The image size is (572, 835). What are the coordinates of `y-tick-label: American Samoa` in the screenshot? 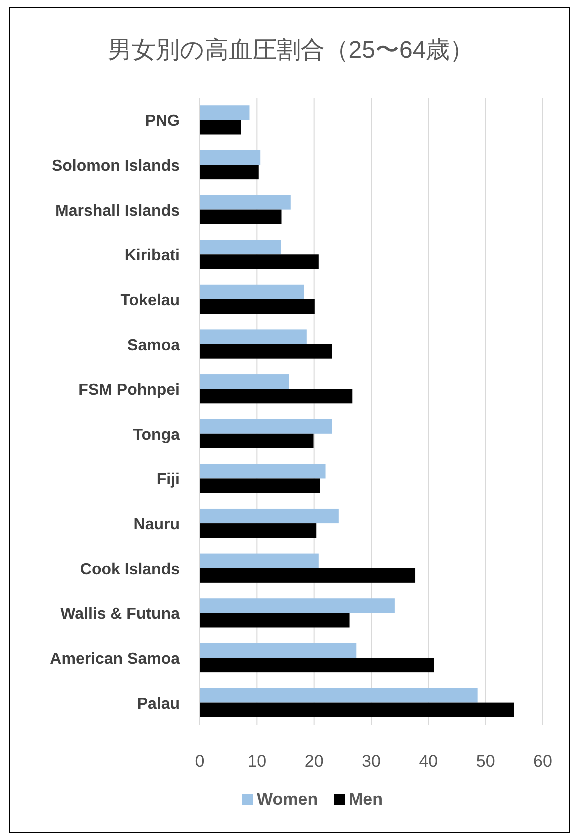 It's located at (115, 659).